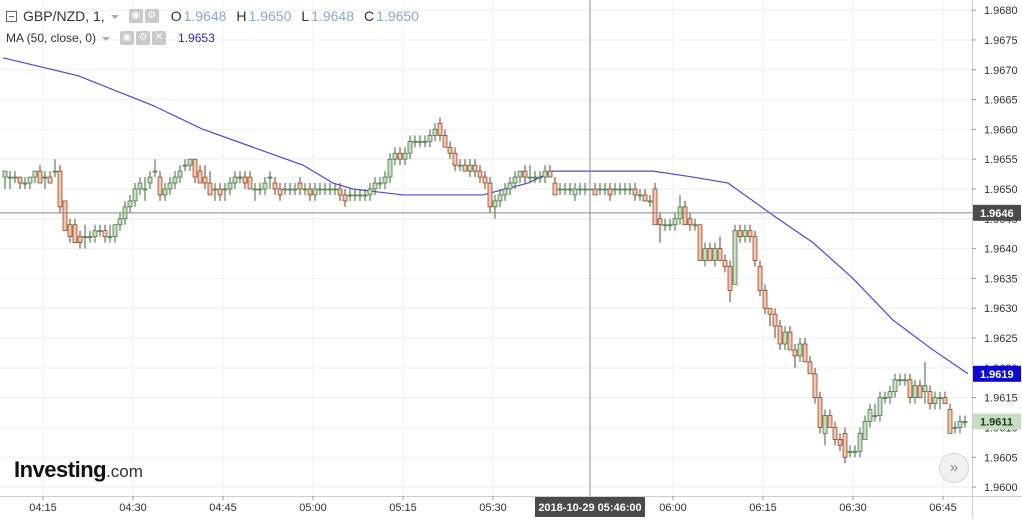 The image size is (1022, 523). I want to click on indicator-settings-icon: ⚙, so click(143, 38).